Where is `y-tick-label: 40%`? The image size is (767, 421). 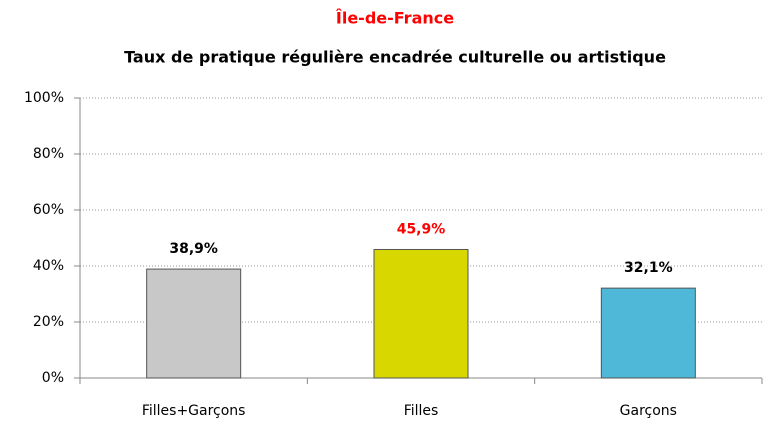
y-tick-label: 40% is located at coordinates (48, 266).